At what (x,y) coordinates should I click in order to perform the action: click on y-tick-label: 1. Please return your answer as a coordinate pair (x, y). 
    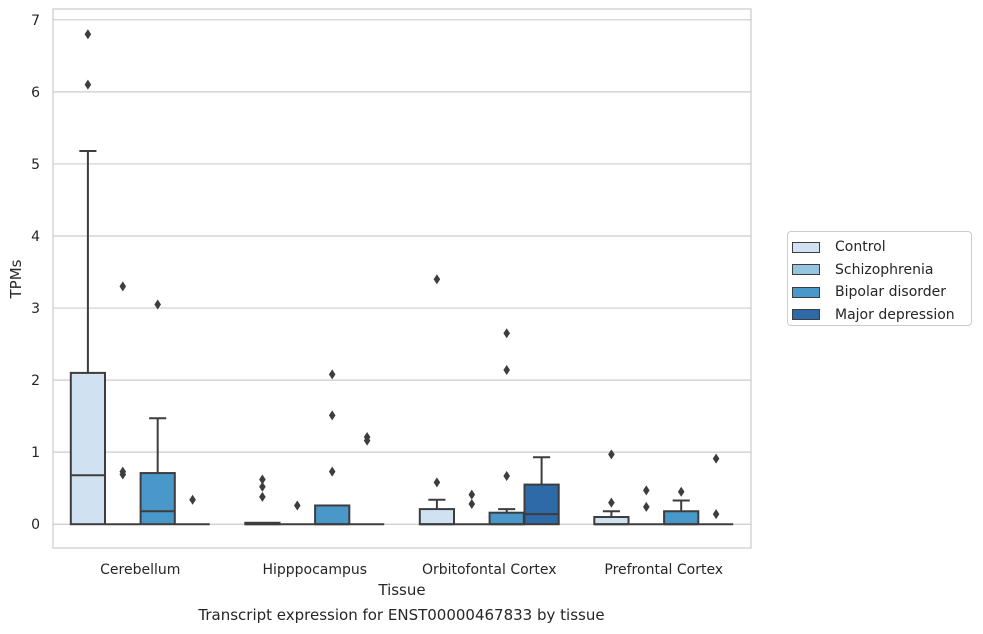
    Looking at the image, I should click on (35, 453).